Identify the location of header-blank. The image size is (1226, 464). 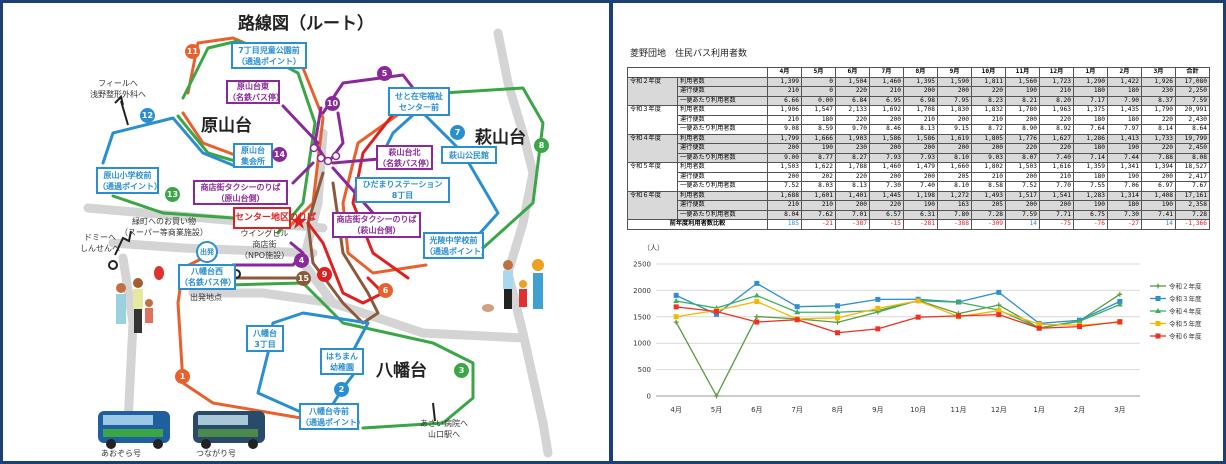
(697, 72).